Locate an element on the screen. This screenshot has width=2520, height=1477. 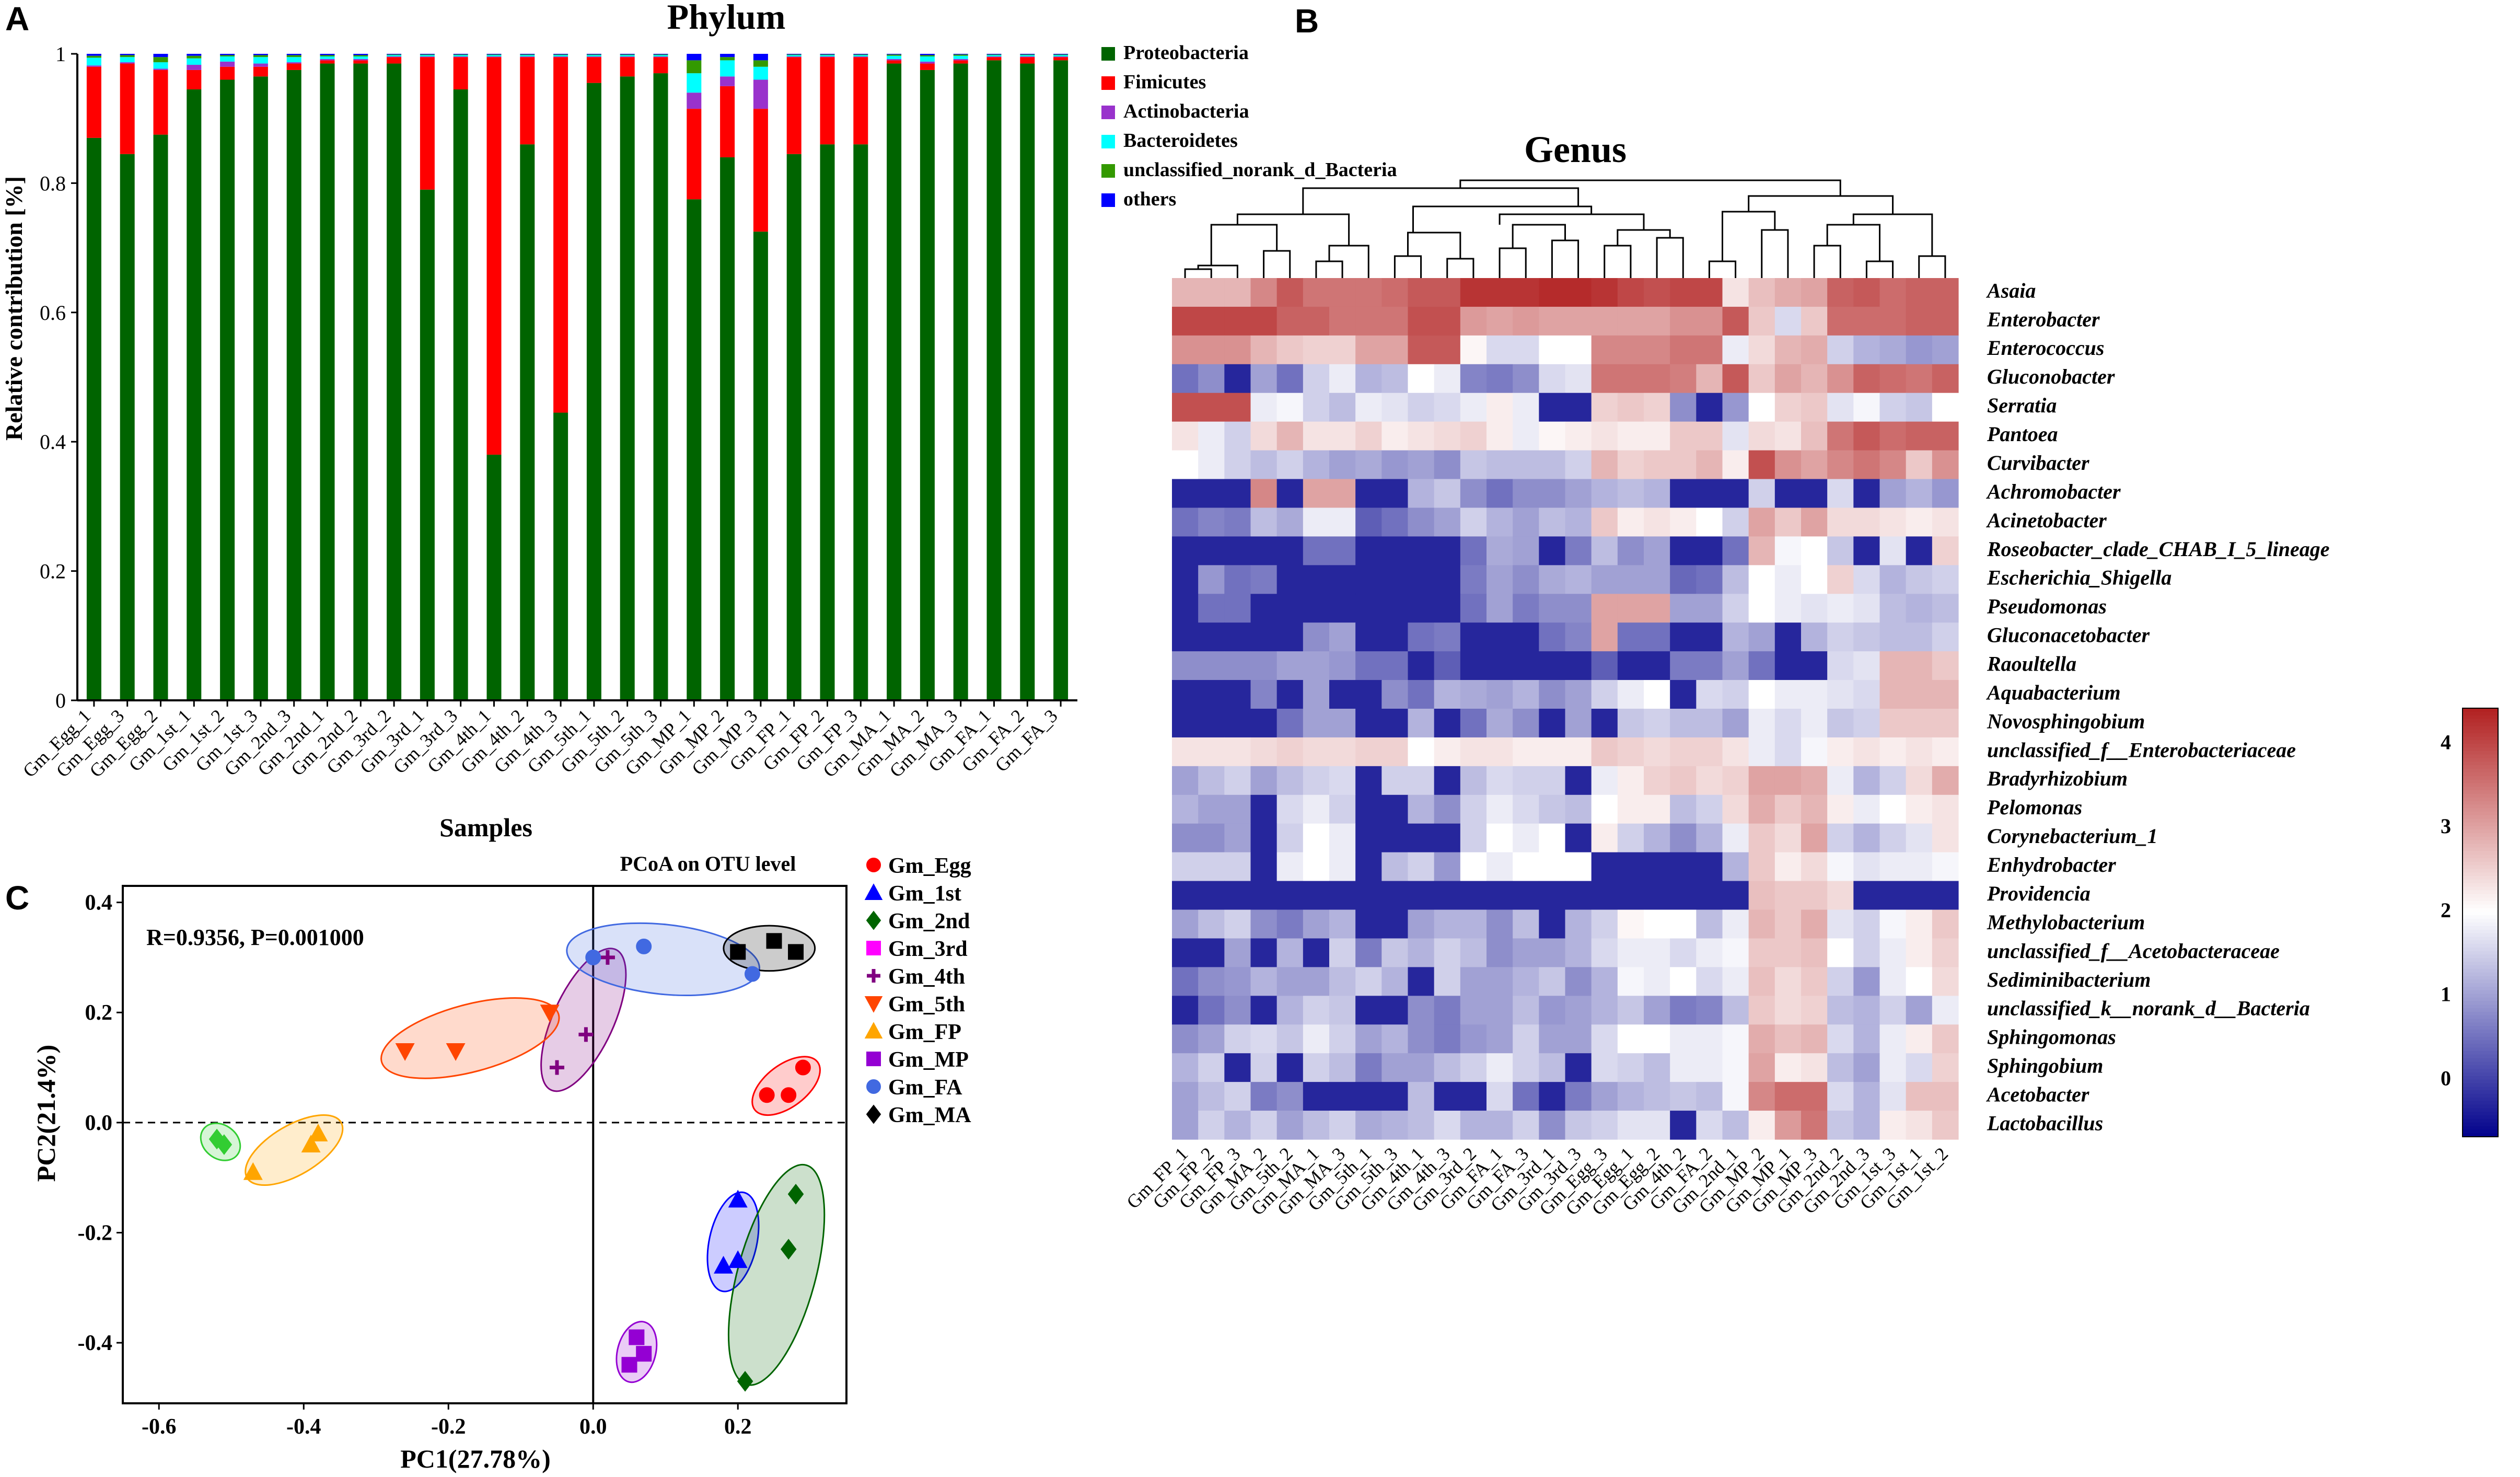
x-axis-label: Samples is located at coordinates (486, 827).